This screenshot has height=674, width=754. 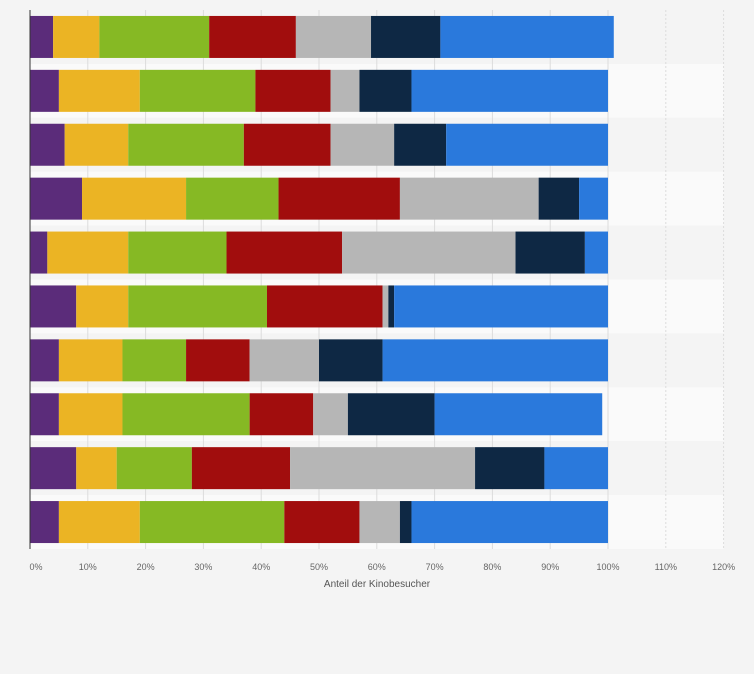 I want to click on x-tick-label: 60%, so click(x=377, y=567).